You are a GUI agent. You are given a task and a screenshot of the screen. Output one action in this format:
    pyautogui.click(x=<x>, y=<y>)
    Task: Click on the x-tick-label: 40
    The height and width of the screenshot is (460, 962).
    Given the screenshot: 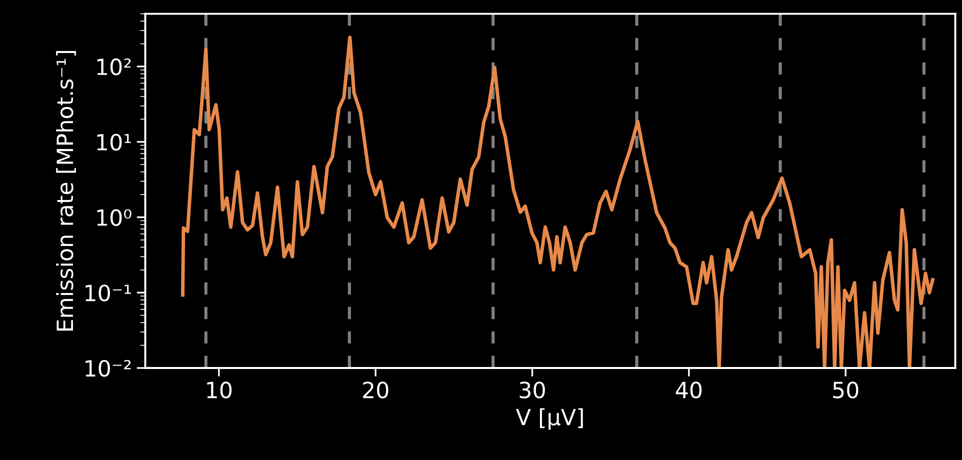 What is the action you would take?
    pyautogui.click(x=689, y=390)
    